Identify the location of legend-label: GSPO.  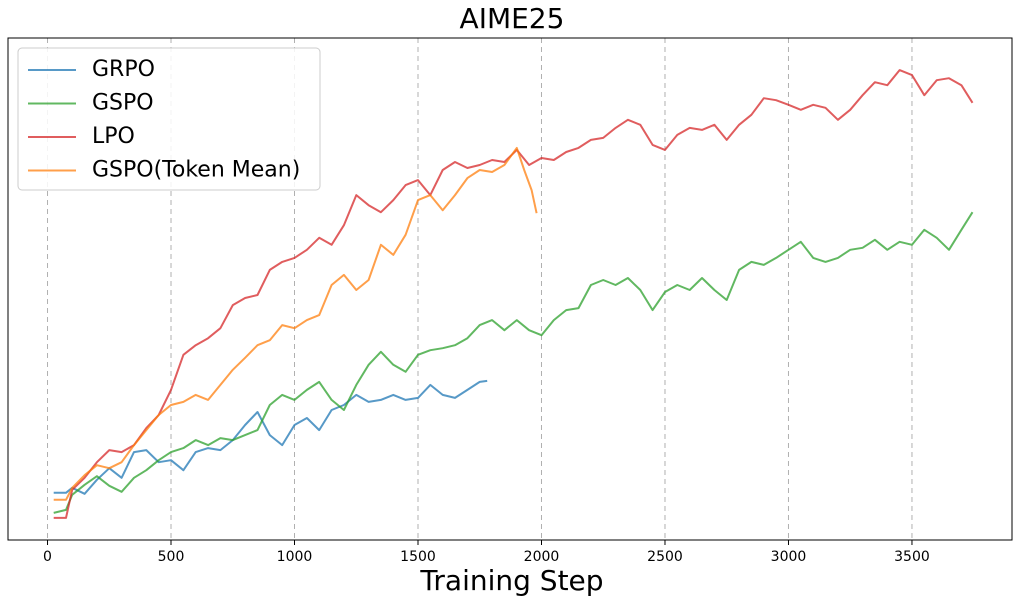
(123, 103).